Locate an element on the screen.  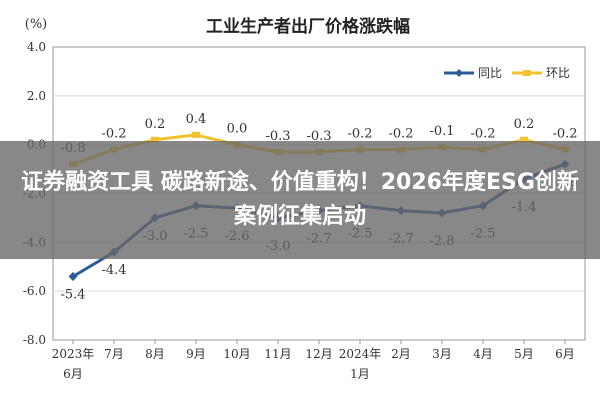
y-tick-label: 4.0 is located at coordinates (36, 47).